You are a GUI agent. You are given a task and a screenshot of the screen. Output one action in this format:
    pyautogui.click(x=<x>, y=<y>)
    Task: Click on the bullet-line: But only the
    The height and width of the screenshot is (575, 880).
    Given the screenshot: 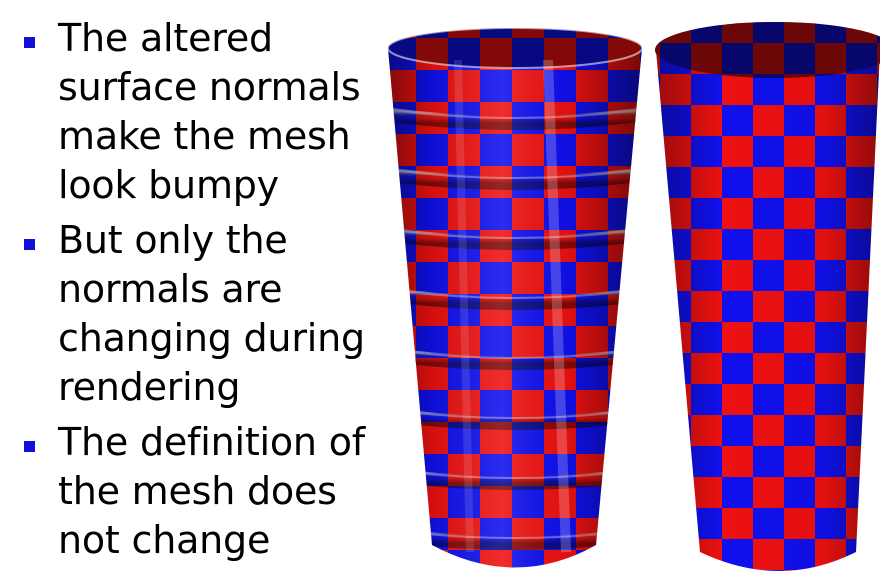 What is the action you would take?
    pyautogui.click(x=173, y=240)
    